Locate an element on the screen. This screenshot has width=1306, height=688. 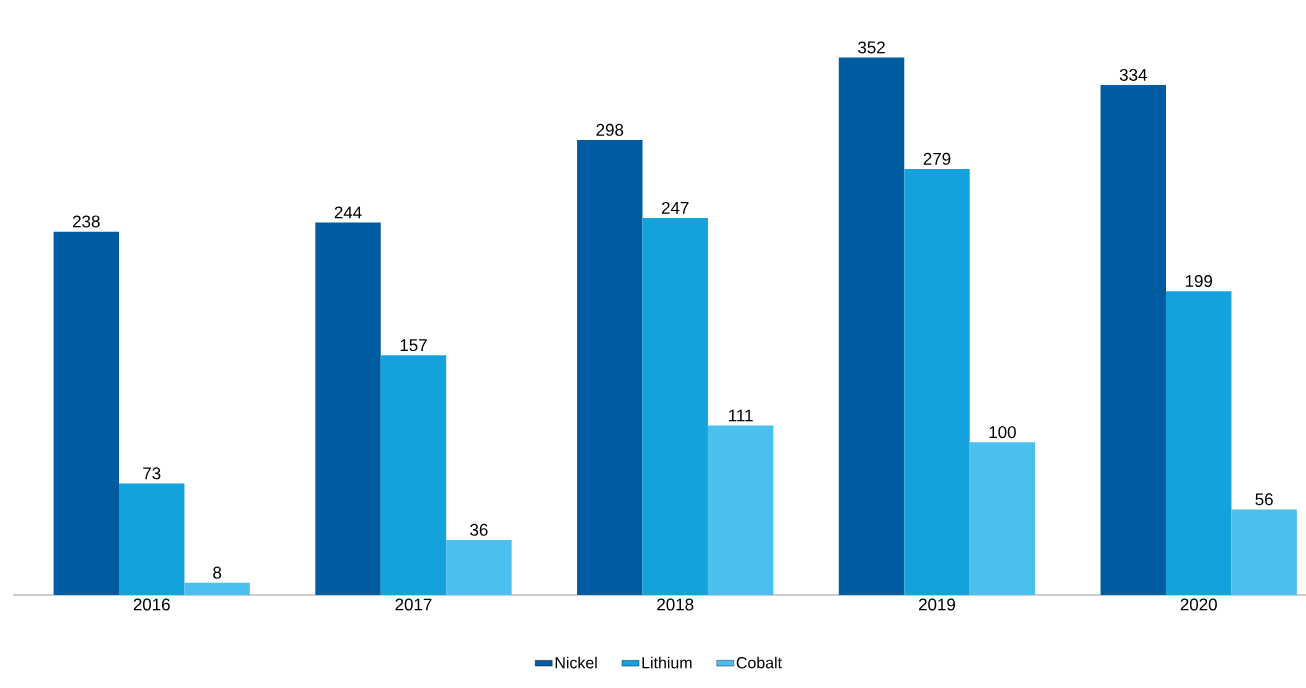
legend-label: Cobalt is located at coordinates (759, 662).